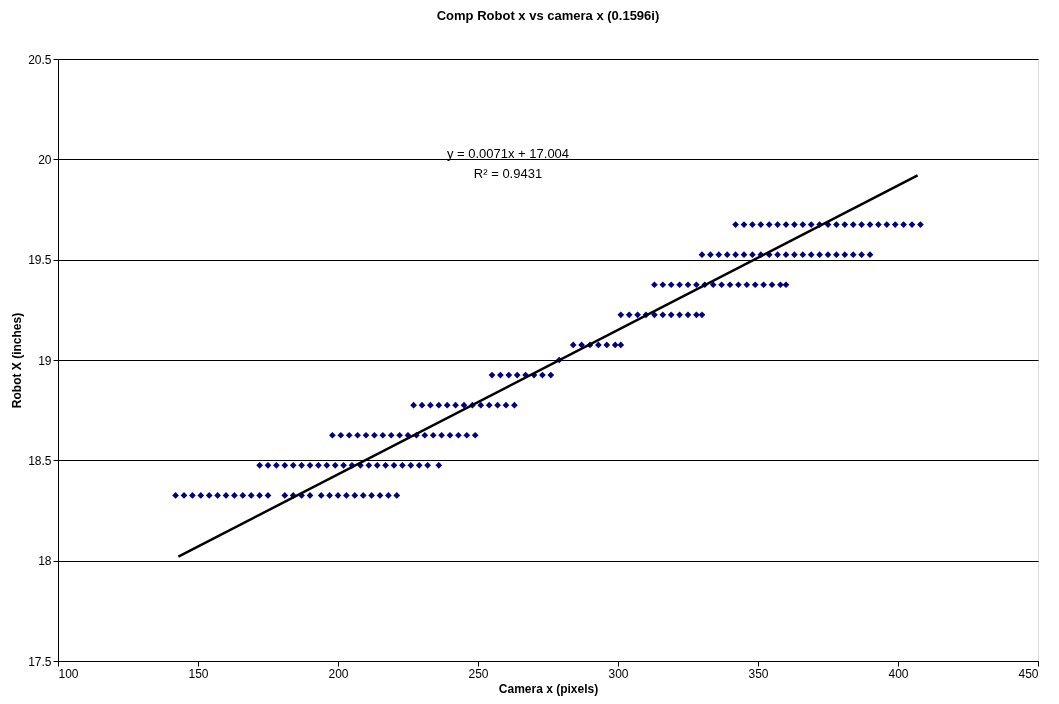 This screenshot has width=1059, height=704. Describe the element at coordinates (40, 260) in the screenshot. I see `y-tick-label: 19.5` at that location.